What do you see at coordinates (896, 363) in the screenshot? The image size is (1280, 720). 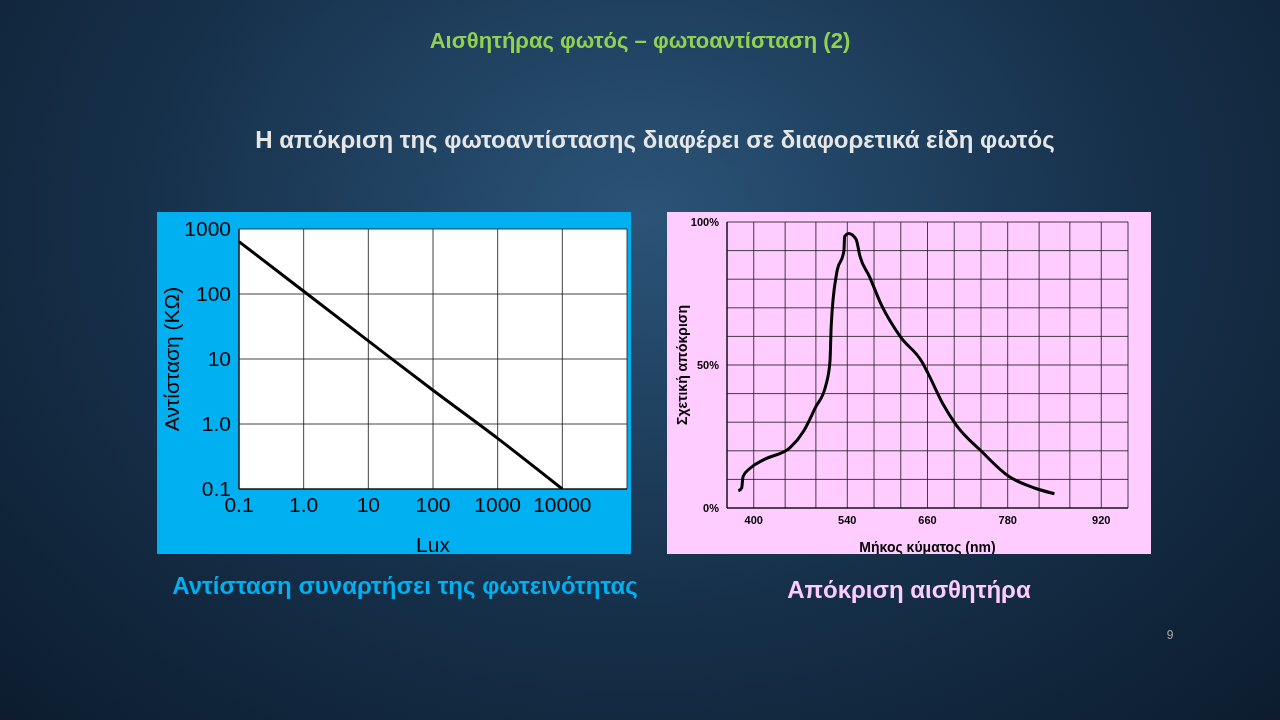 I see `line-series` at bounding box center [896, 363].